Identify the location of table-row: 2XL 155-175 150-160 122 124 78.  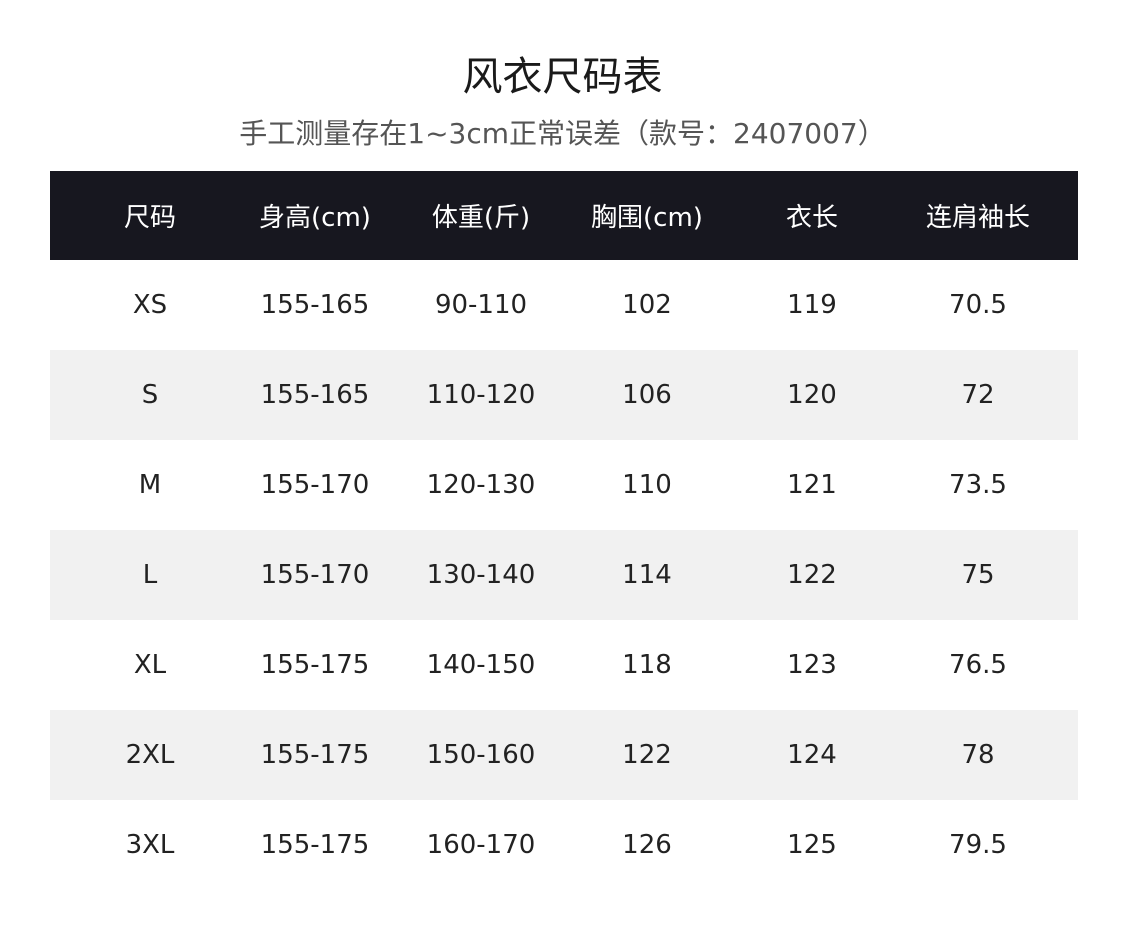
(564, 755).